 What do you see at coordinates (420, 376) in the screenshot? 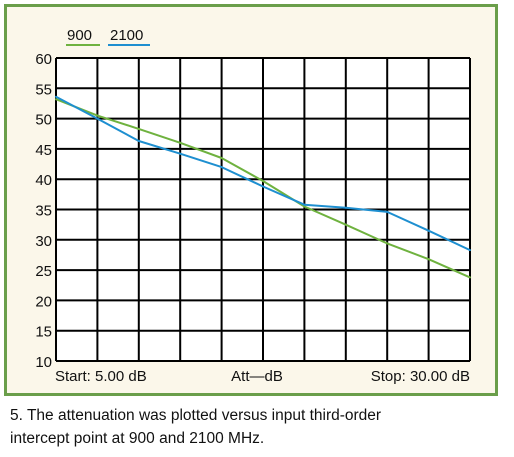
I see `x-axis-stop-label: Stop: 30.00 dB` at bounding box center [420, 376].